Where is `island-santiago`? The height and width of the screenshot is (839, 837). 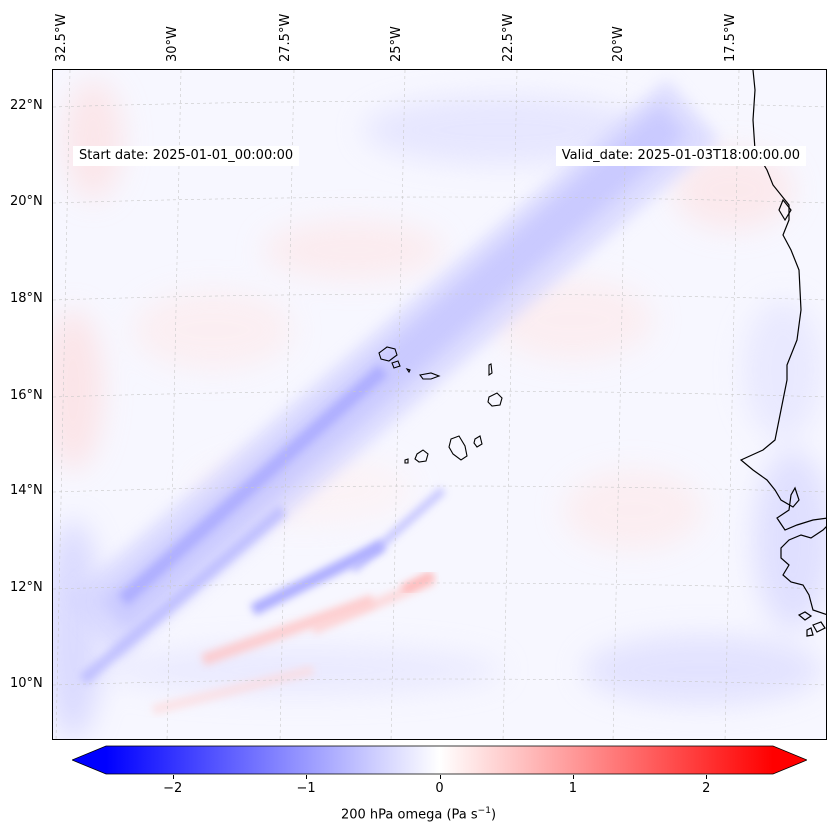 island-santiago is located at coordinates (458, 448).